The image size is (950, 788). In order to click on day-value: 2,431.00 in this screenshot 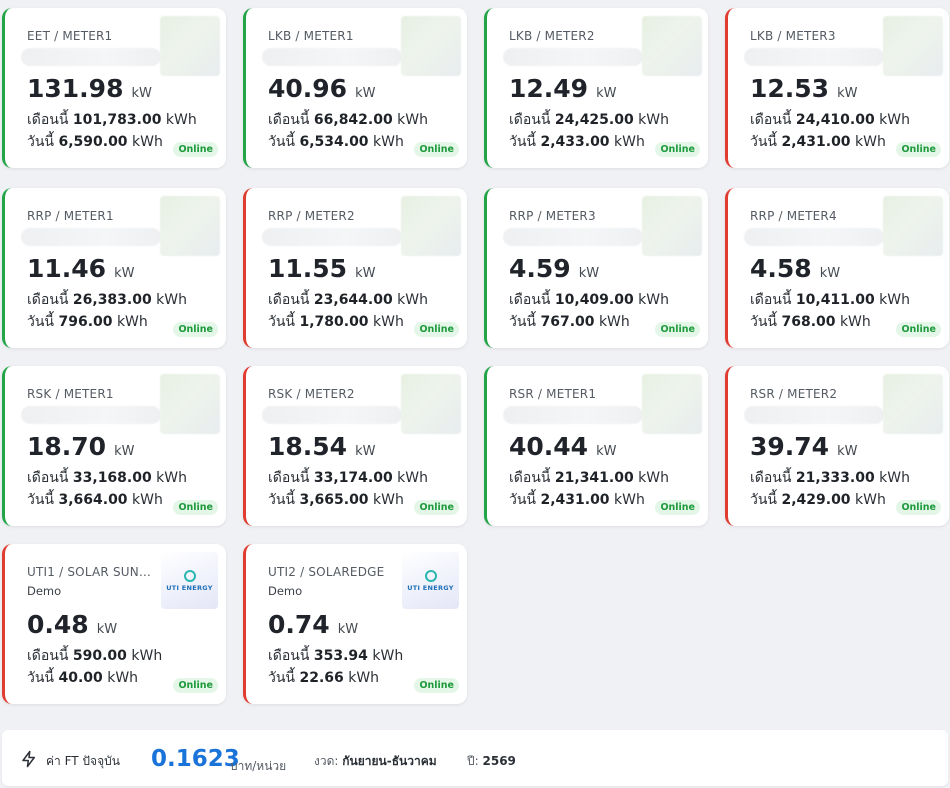, I will do `click(575, 500)`.